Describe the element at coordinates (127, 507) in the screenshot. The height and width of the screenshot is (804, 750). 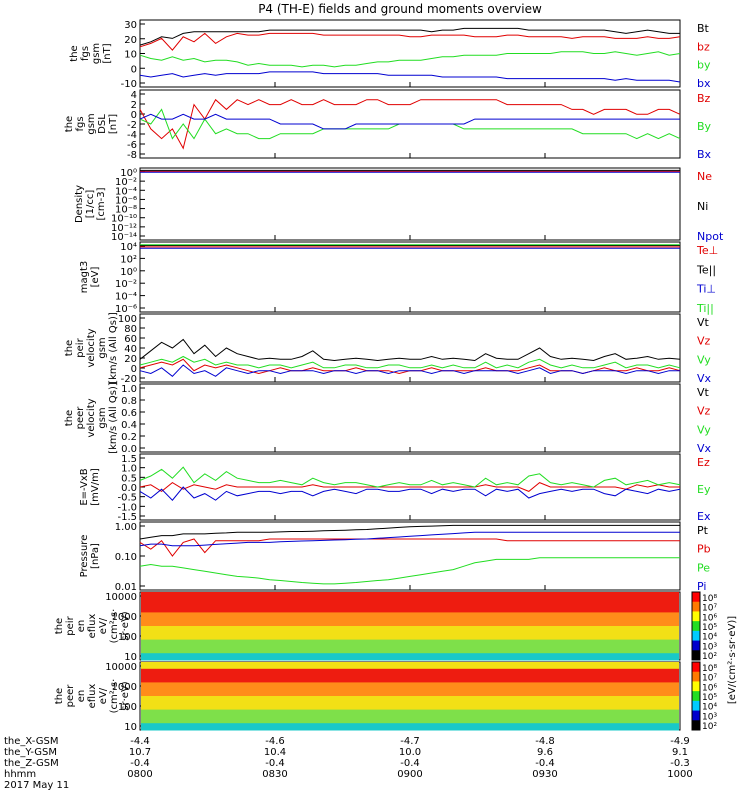
I see `y-tick-label: -1.0` at that location.